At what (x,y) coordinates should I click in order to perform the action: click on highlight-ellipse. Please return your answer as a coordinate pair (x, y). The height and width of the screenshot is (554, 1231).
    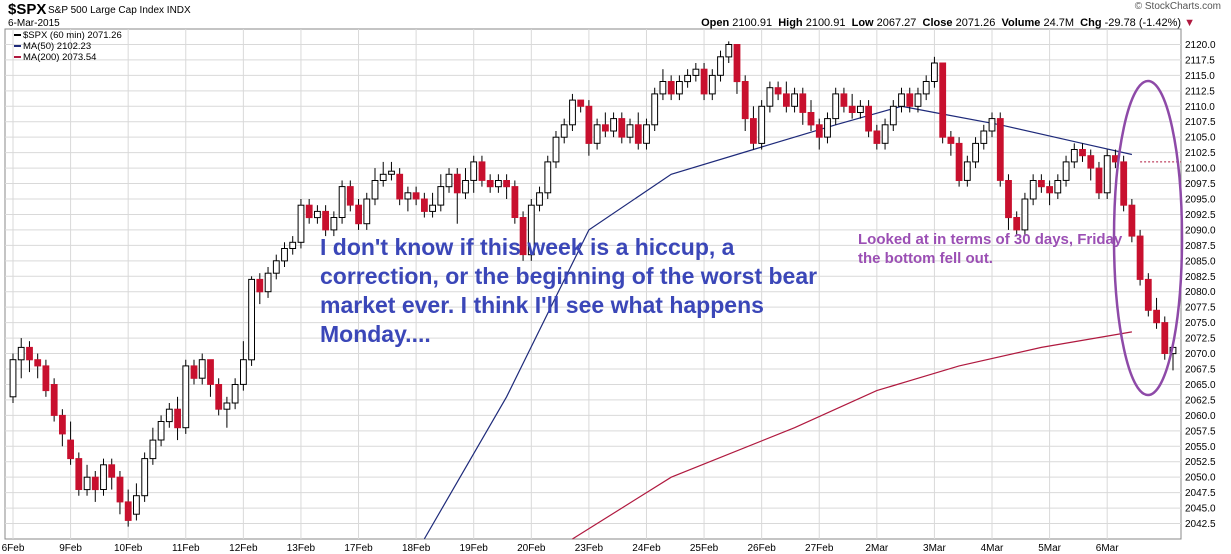
    Looking at the image, I should click on (1148, 238).